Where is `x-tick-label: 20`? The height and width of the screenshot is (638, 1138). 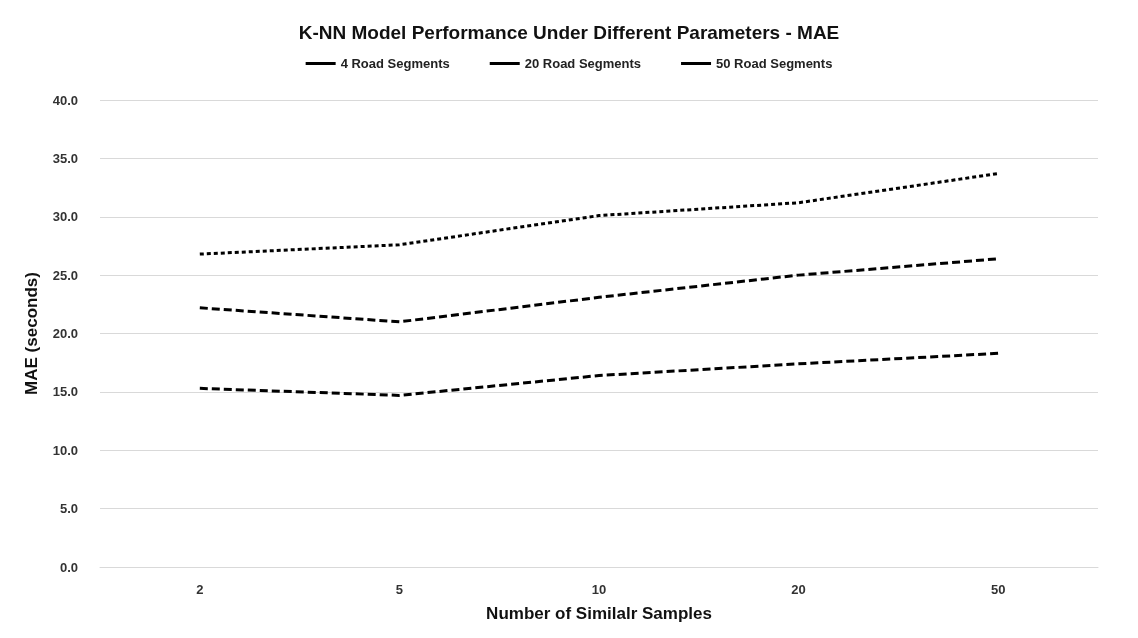 x-tick-label: 20 is located at coordinates (798, 589).